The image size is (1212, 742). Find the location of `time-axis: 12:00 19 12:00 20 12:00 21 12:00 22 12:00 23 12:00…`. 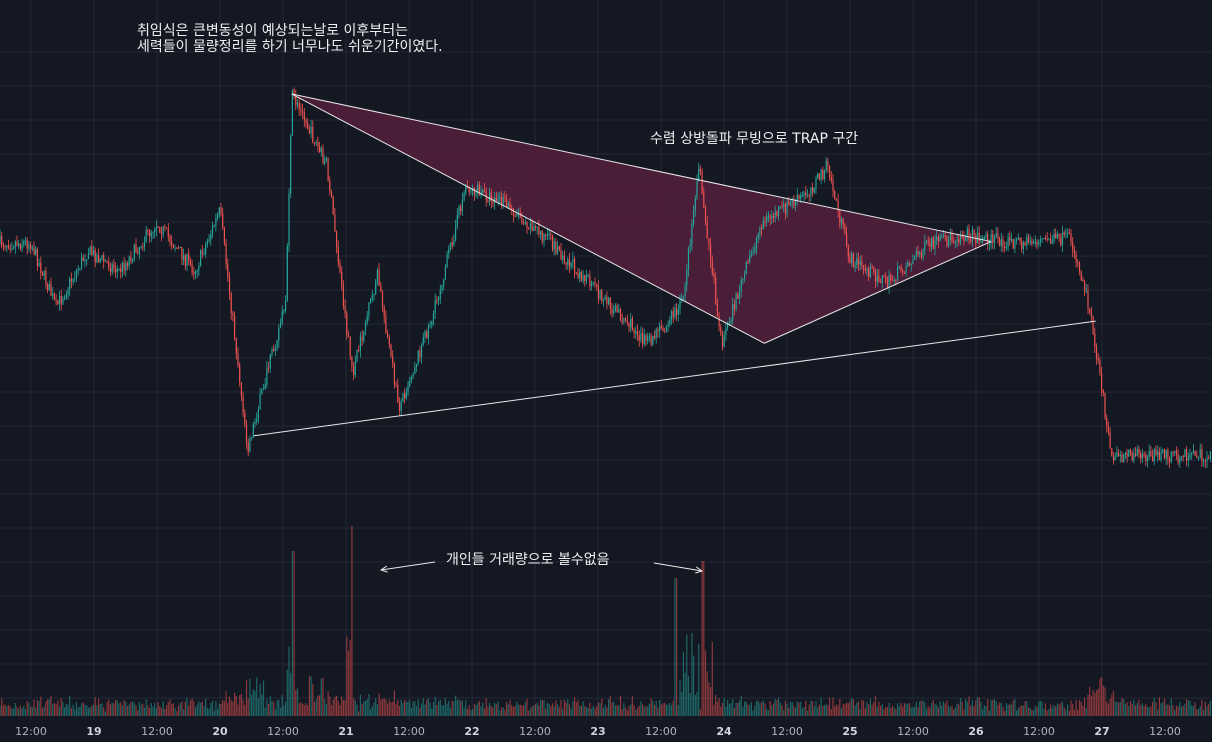

time-axis: 12:00 19 12:00 20 12:00 21 12:00 22 12:00 23 12:00… is located at coordinates (606, 731).